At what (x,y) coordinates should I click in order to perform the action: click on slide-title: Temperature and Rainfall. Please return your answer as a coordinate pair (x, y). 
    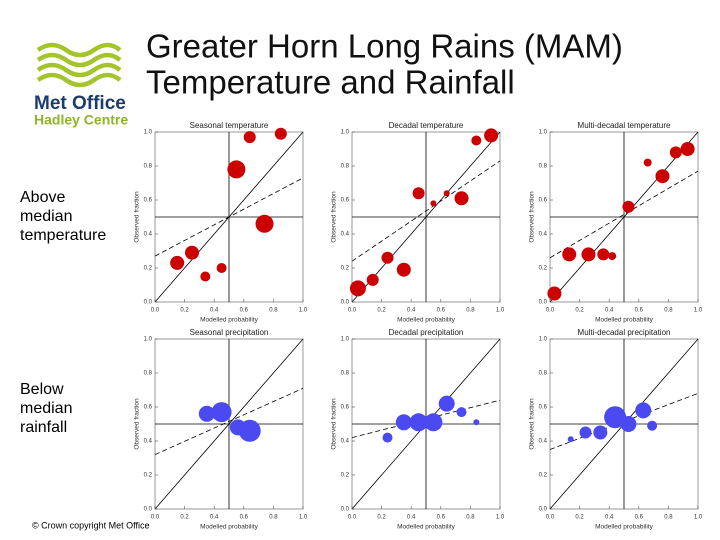
    Looking at the image, I should click on (330, 82).